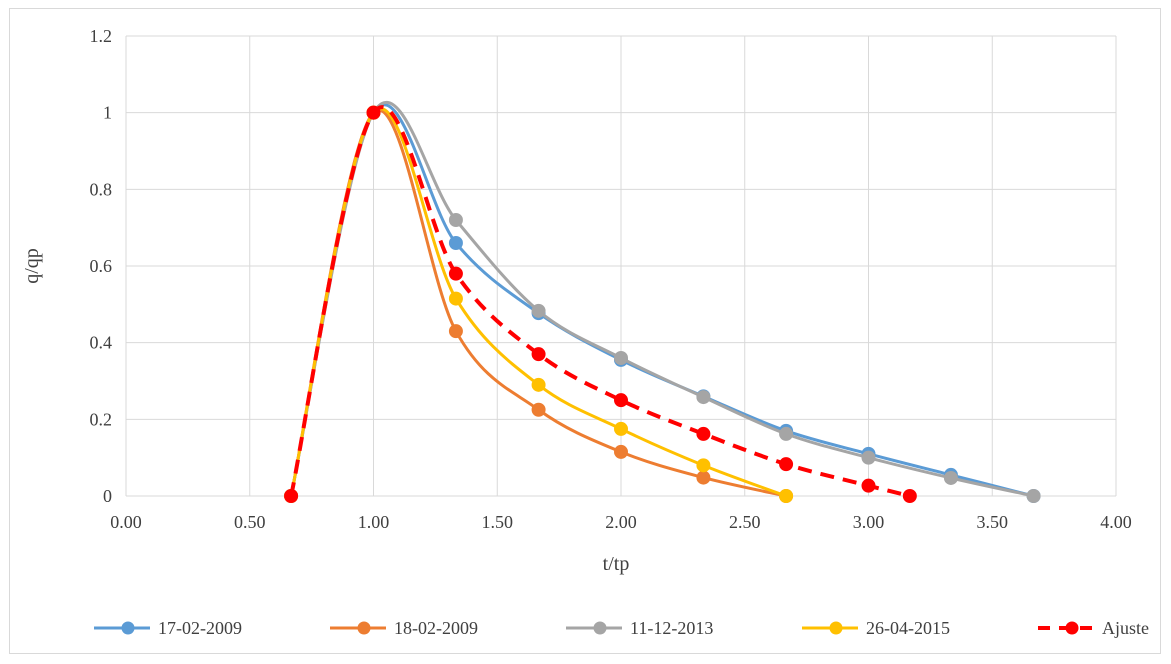 Image resolution: width=1171 pixels, height=664 pixels. Describe the element at coordinates (745, 522) in the screenshot. I see `x-tick-label: 2.50` at that location.